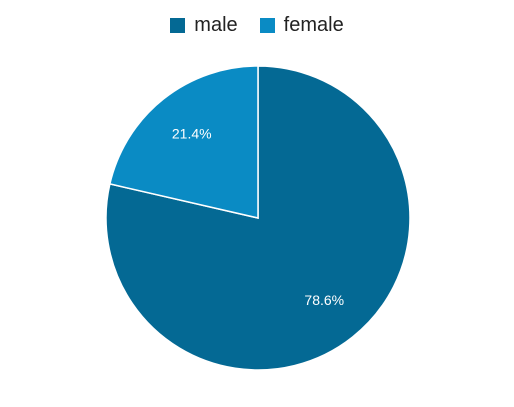  What do you see at coordinates (267, 25) in the screenshot?
I see `legend-swatch-female` at bounding box center [267, 25].